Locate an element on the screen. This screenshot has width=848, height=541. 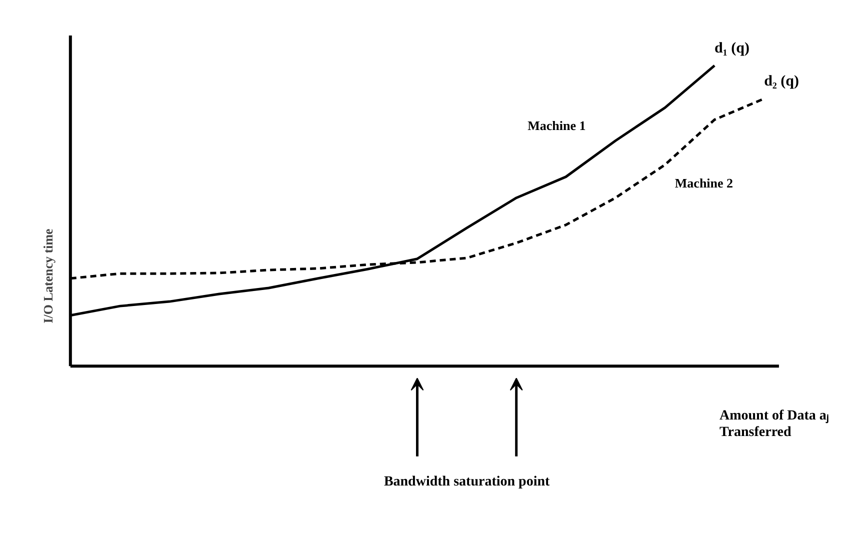
y-axis-title: I/O Latency time is located at coordinates (48, 276).